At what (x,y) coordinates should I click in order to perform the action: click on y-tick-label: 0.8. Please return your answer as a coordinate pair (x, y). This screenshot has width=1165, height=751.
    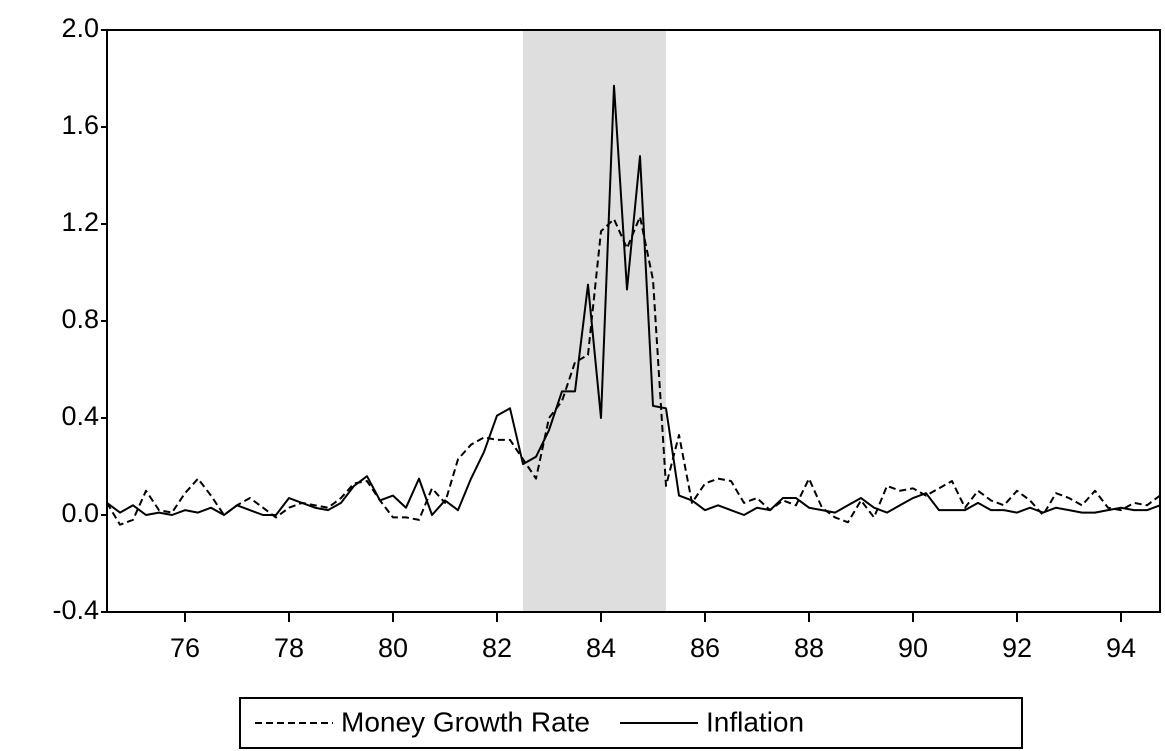
    Looking at the image, I should click on (80, 319).